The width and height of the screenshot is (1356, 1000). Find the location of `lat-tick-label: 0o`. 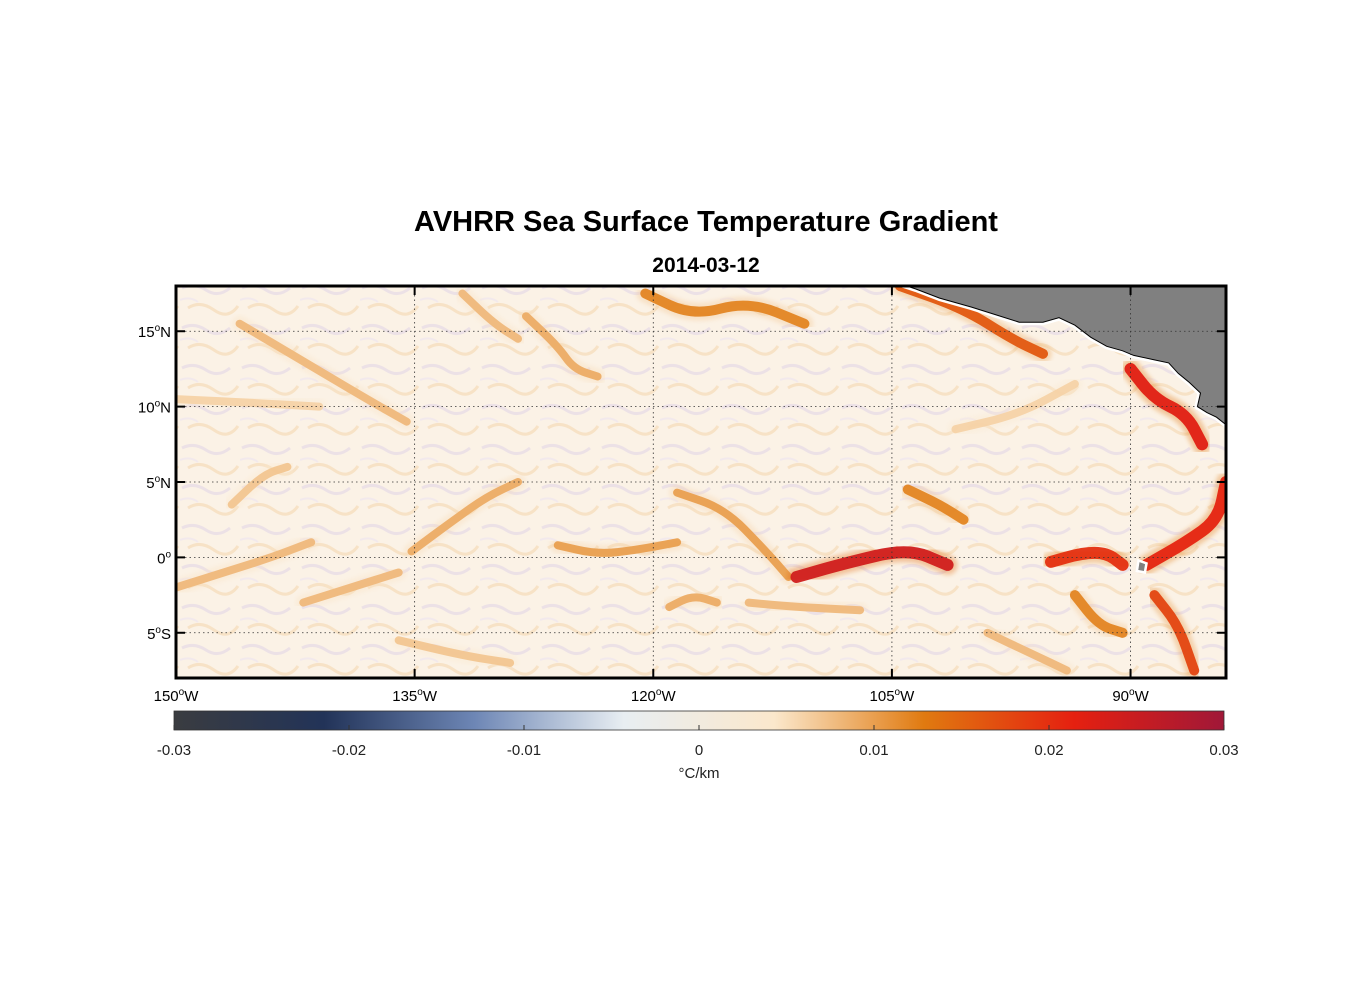

lat-tick-label: 0o is located at coordinates (164, 558).